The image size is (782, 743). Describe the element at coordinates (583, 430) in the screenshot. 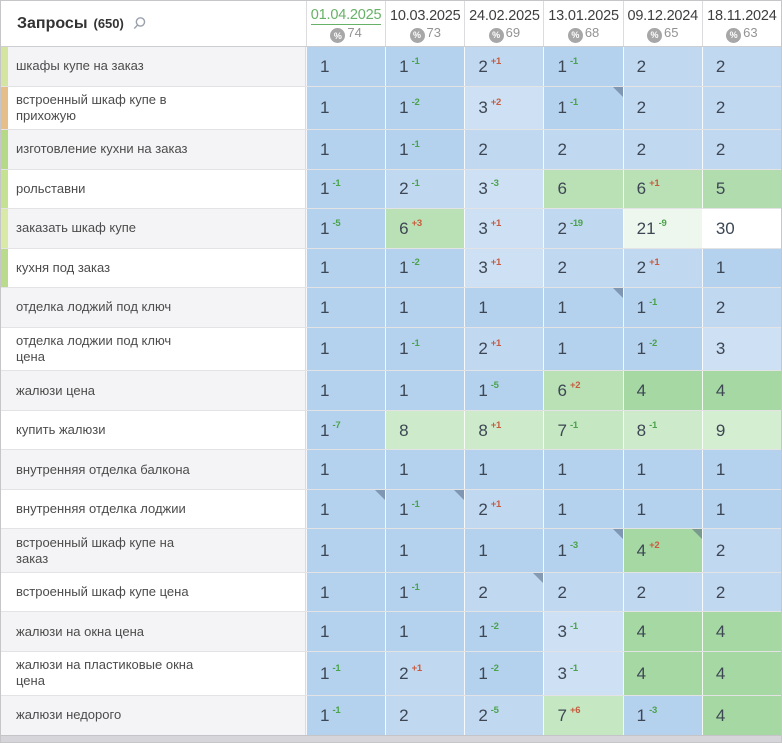

I see `position-cell: 7 -1` at that location.